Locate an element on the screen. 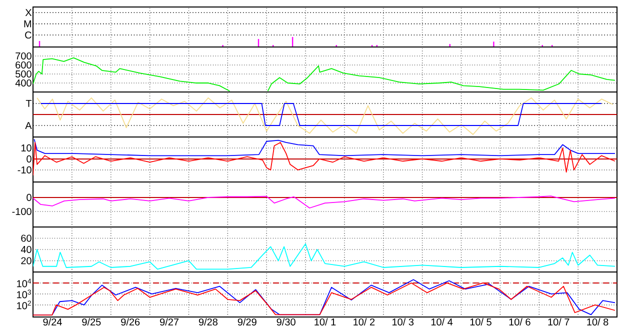  x-tick-label: 9/25 is located at coordinates (91, 322).